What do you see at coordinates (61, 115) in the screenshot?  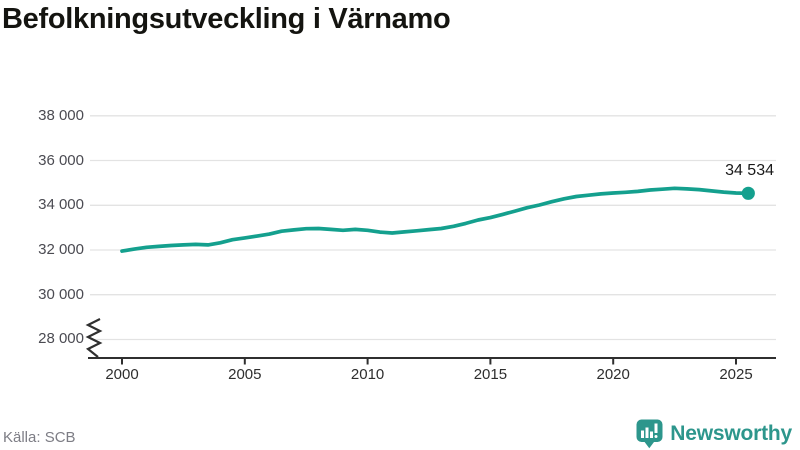 I see `y-tick-label: 38 000` at bounding box center [61, 115].